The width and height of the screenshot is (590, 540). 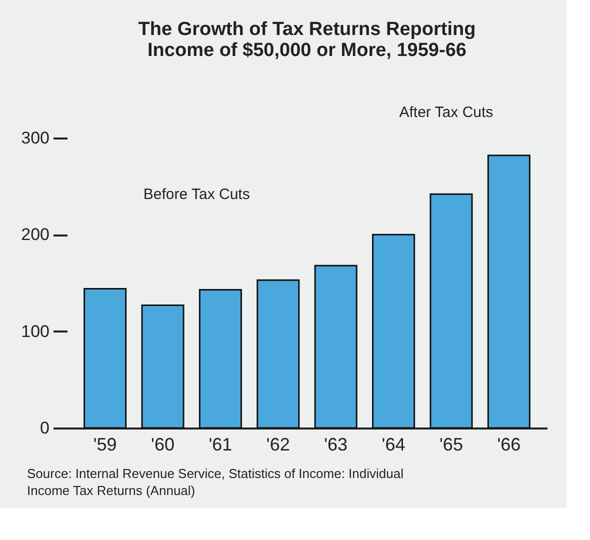 What do you see at coordinates (163, 444) in the screenshot?
I see `x-tick-label: '60` at bounding box center [163, 444].